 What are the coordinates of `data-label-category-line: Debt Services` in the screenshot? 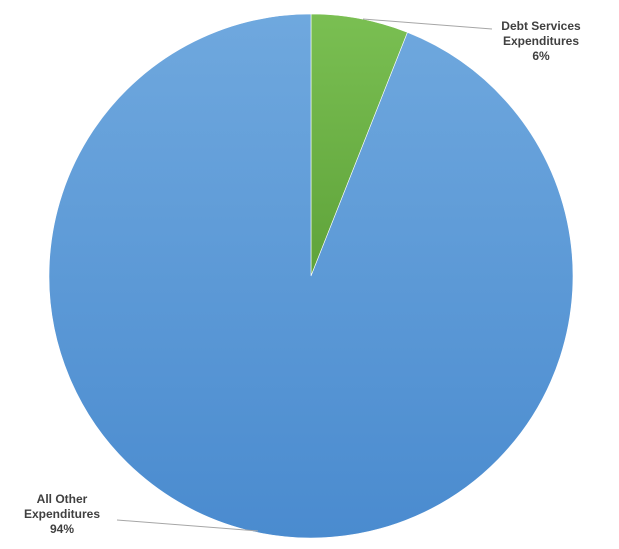 It's located at (541, 26).